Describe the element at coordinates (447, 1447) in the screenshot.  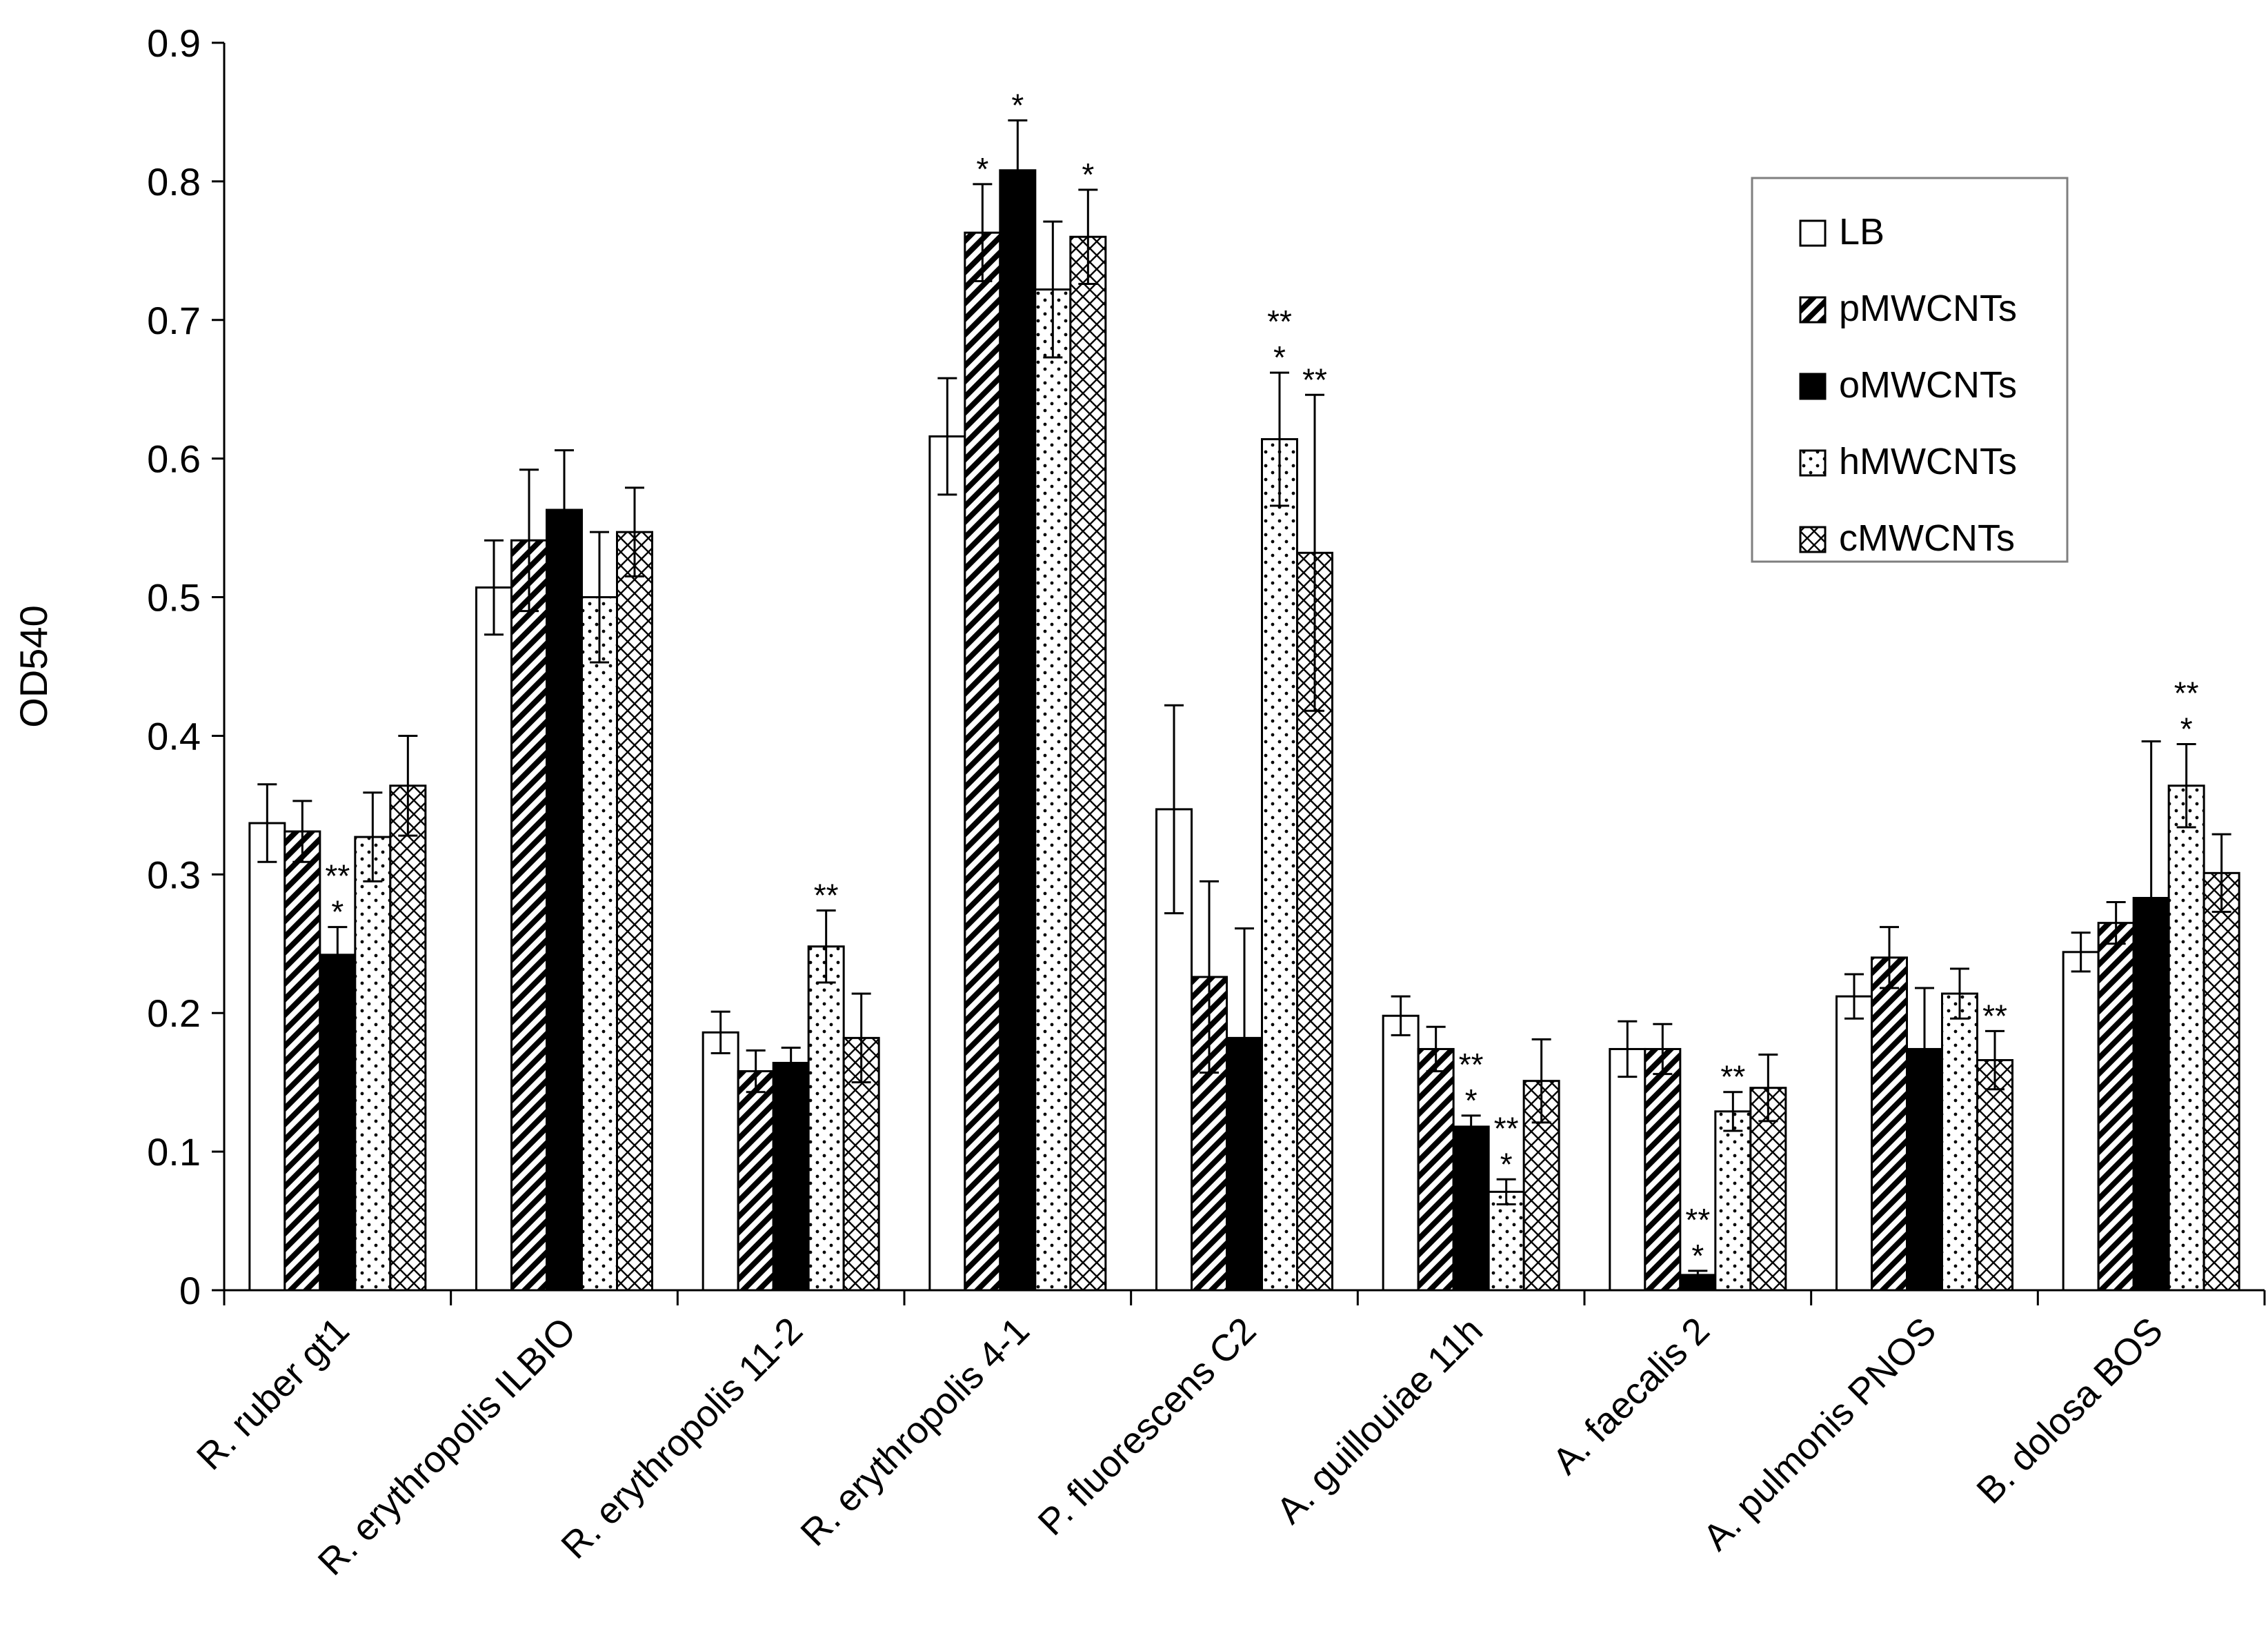
I see `x-tick-label: R. erythropolis ILBIO` at that location.